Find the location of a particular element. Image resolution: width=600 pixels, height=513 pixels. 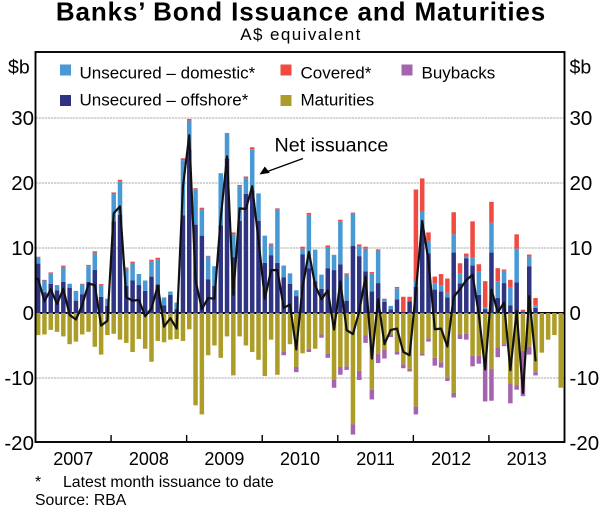

svg-text: 2010 is located at coordinates (300, 459).